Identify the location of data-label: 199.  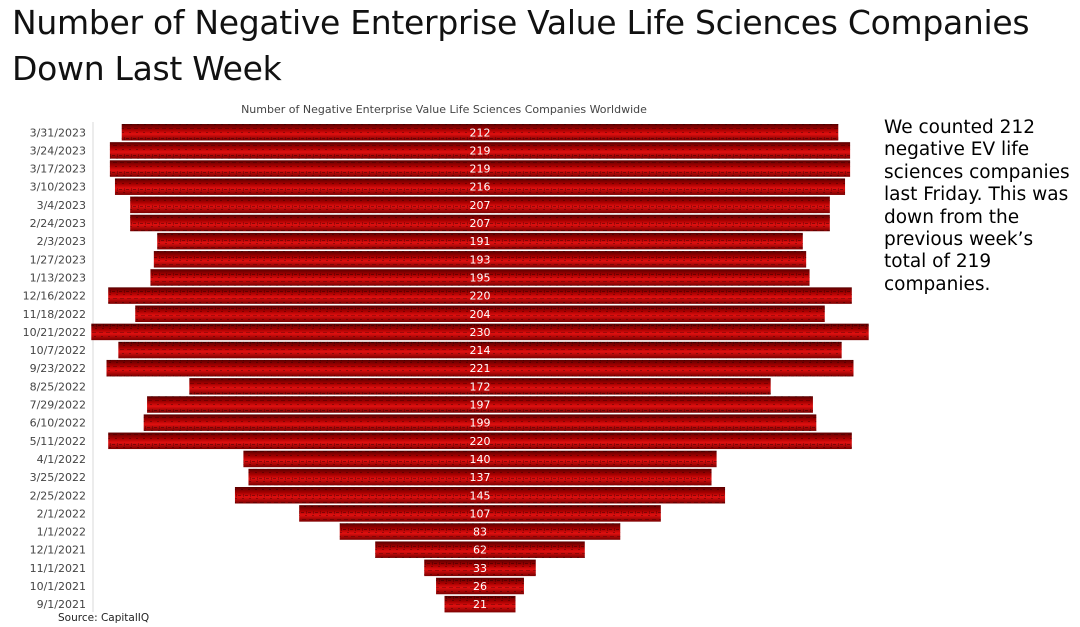
(480, 423).